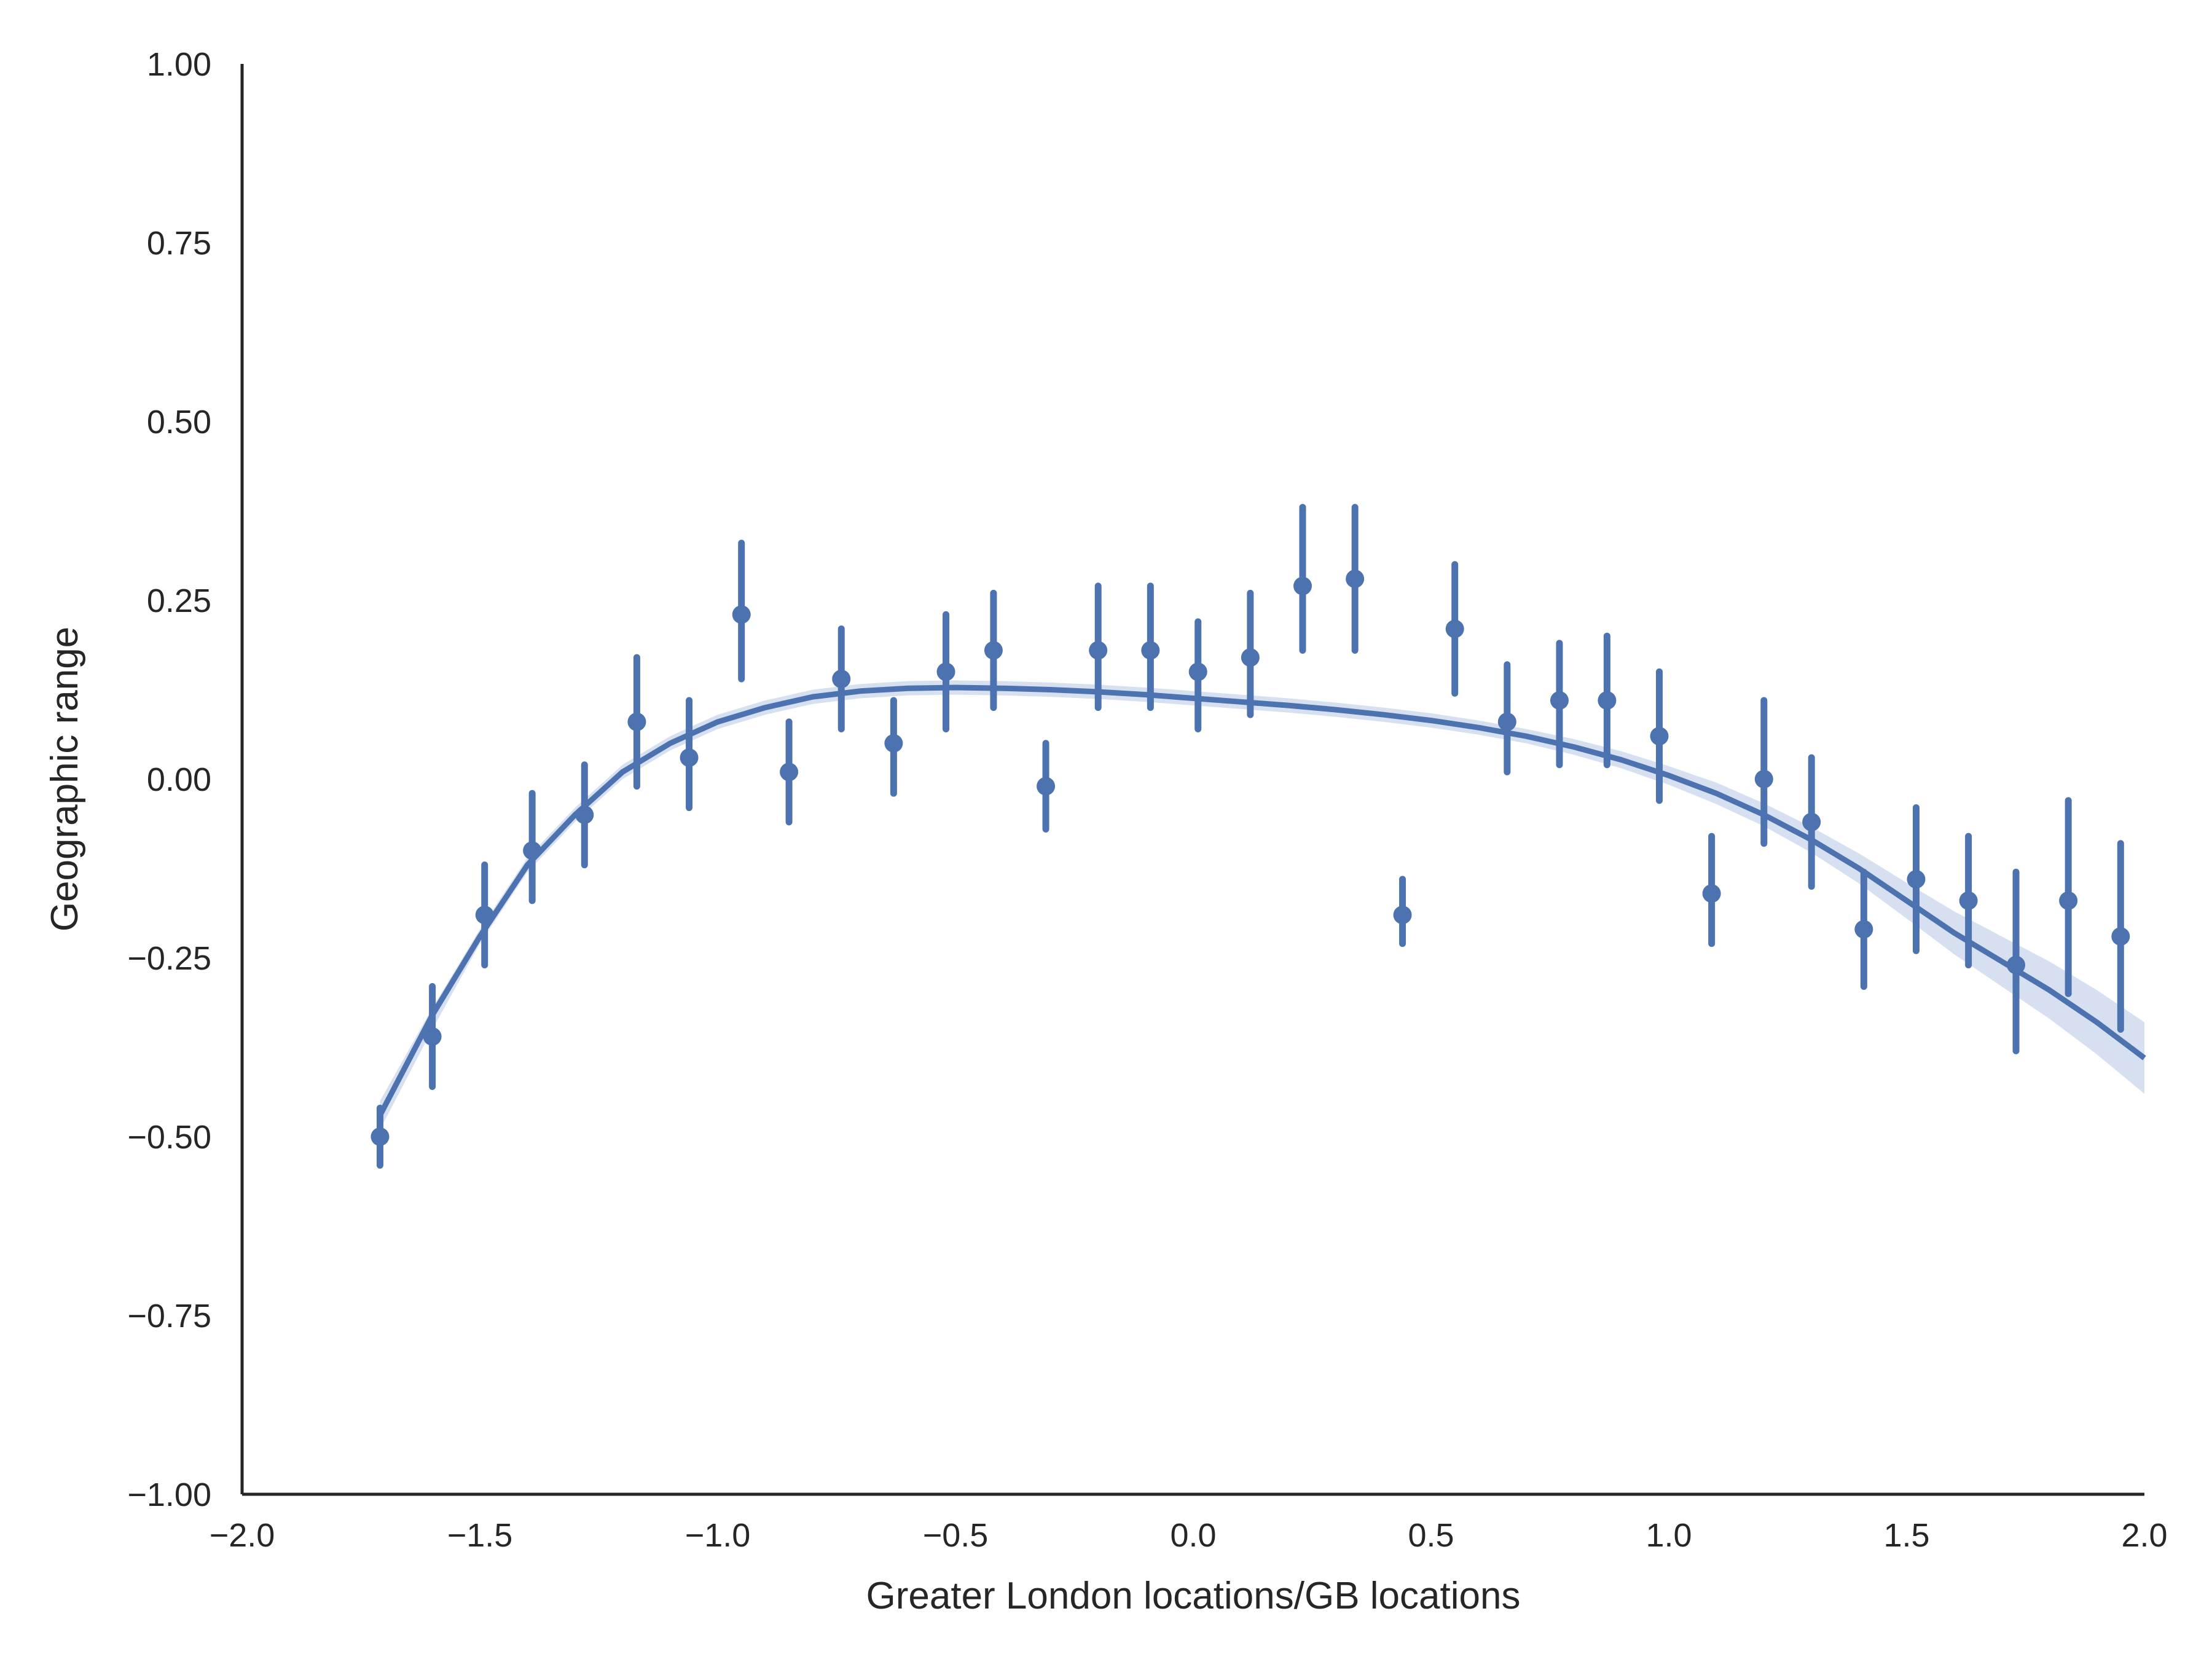  Describe the element at coordinates (1193, 1535) in the screenshot. I see `x-tick-label: 0.0` at that location.